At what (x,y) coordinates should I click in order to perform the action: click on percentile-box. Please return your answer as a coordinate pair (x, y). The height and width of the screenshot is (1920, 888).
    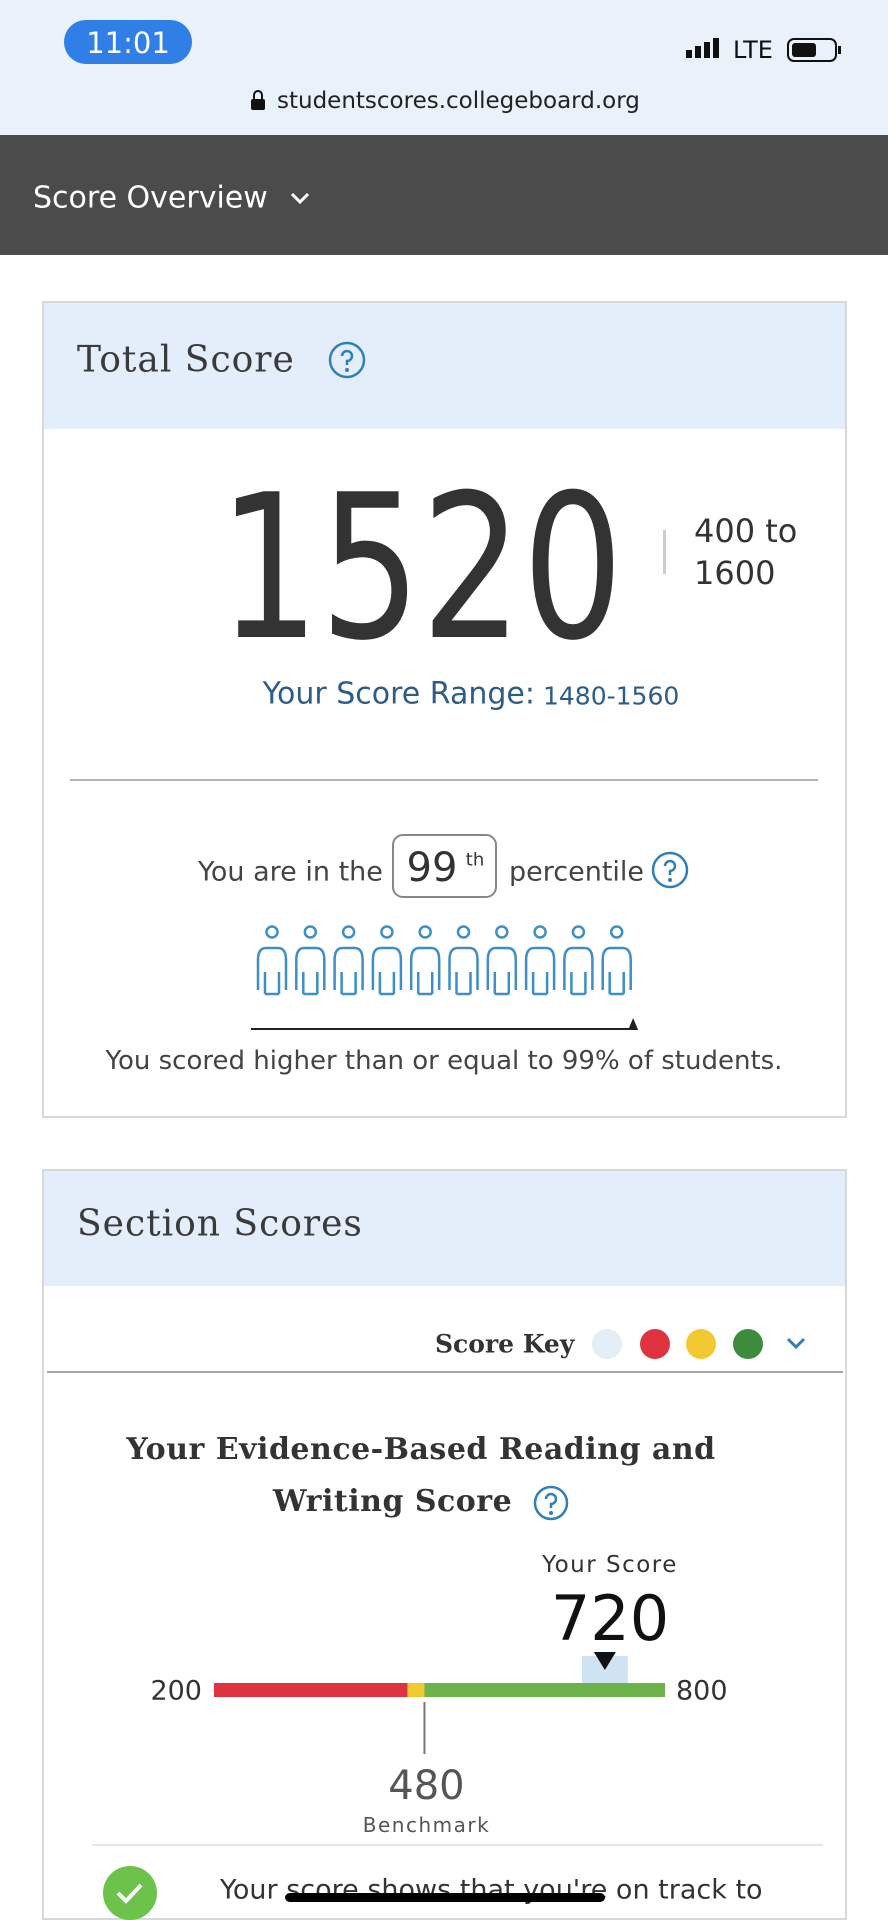
    Looking at the image, I should click on (444, 866).